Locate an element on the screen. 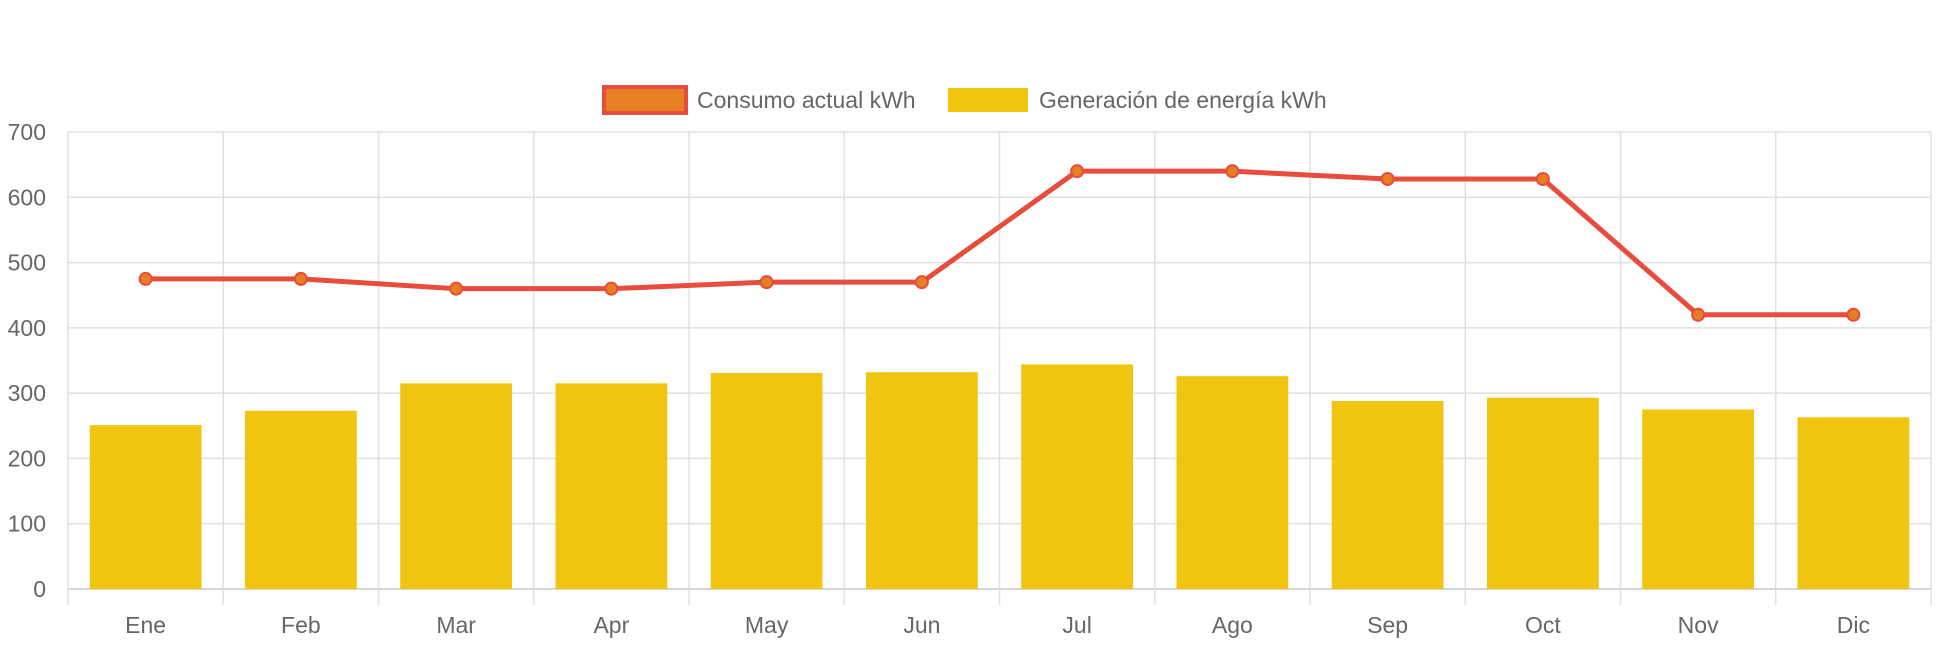  bar-dic is located at coordinates (1853, 503).